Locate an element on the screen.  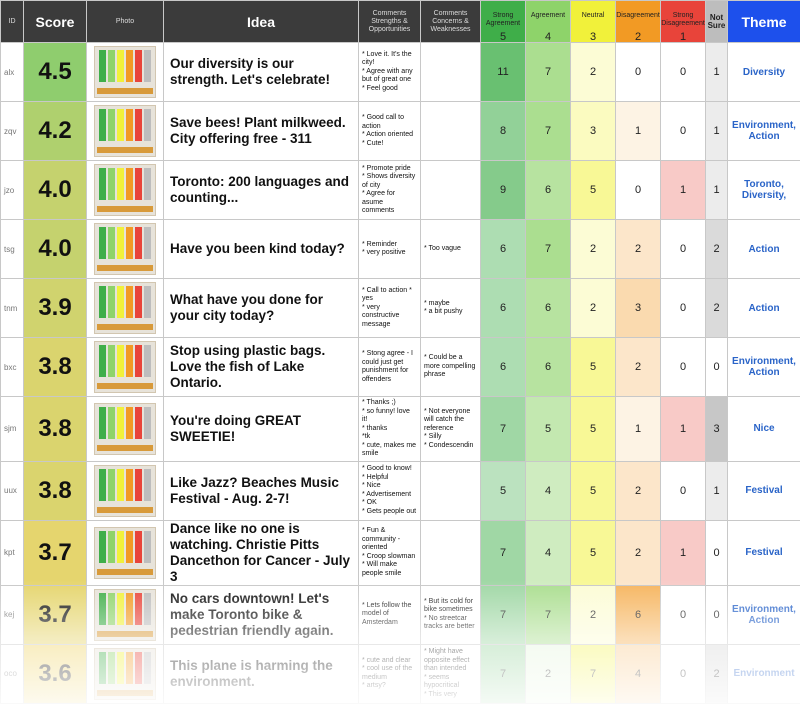
cell-strong-agreement: 9 is located at coordinates (503, 190).